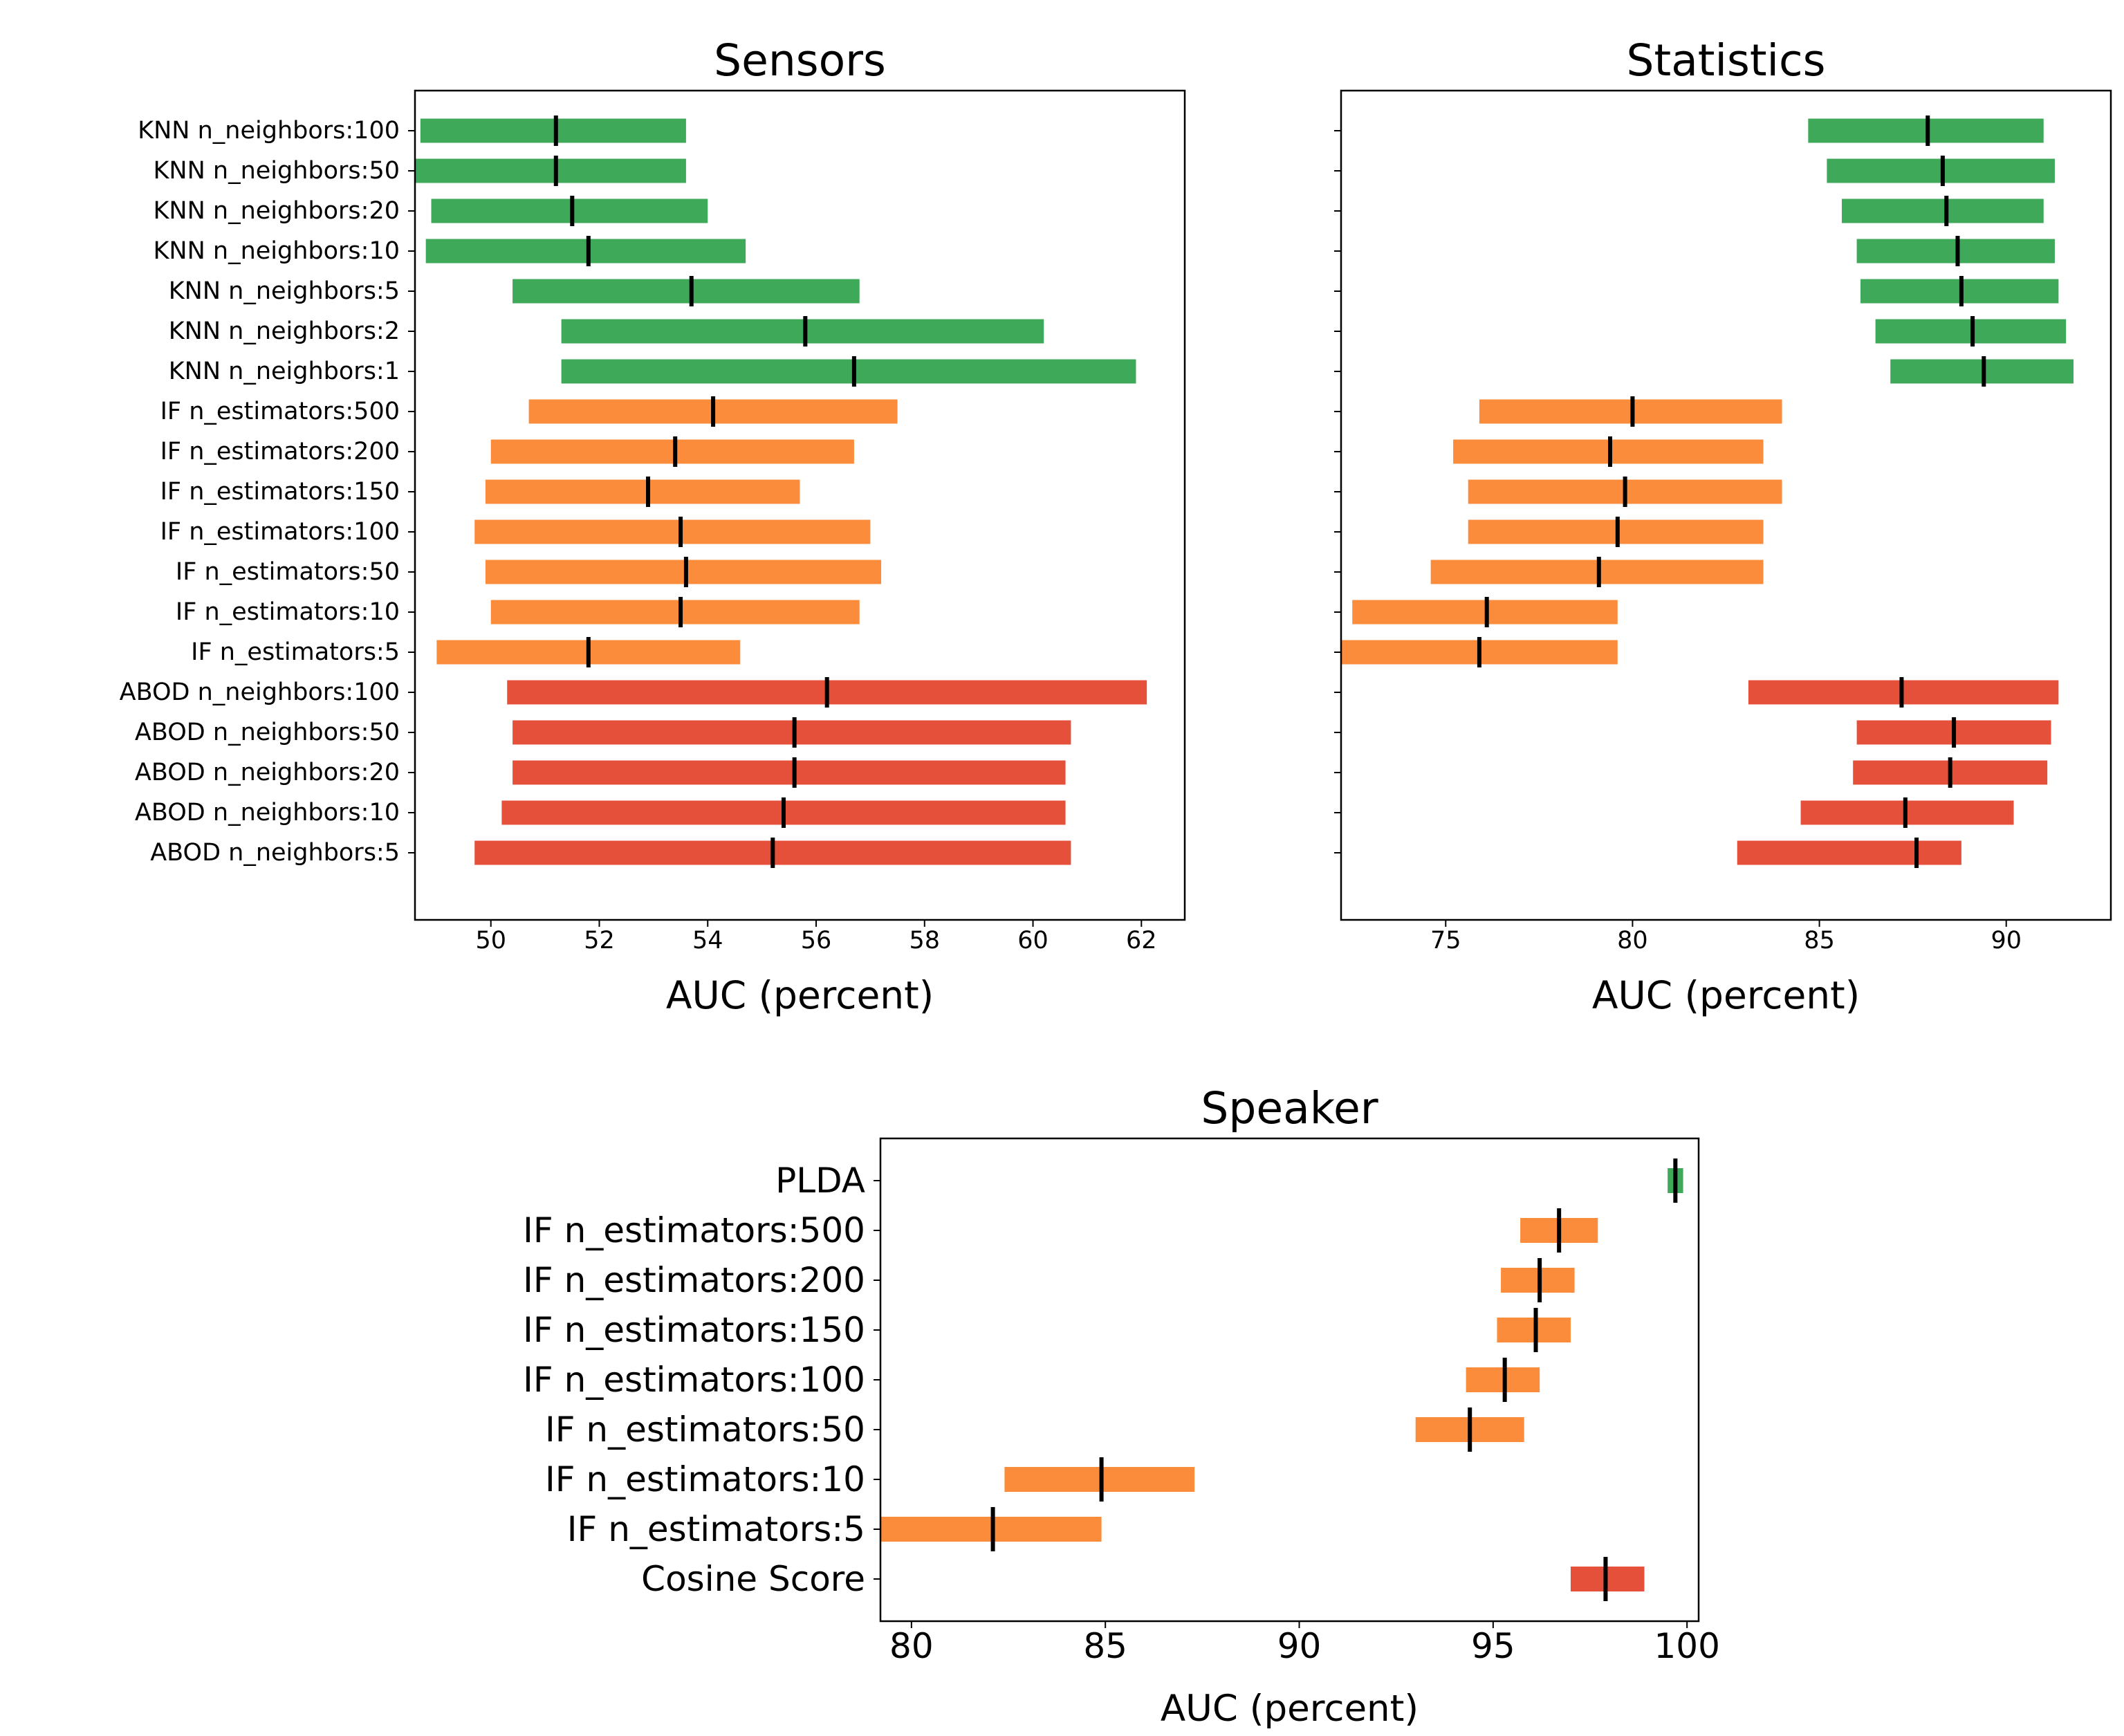 This screenshot has height=1736, width=2124. Describe the element at coordinates (260, 692) in the screenshot. I see `sensors-row-label: ABOD n_neighbors:100` at that location.